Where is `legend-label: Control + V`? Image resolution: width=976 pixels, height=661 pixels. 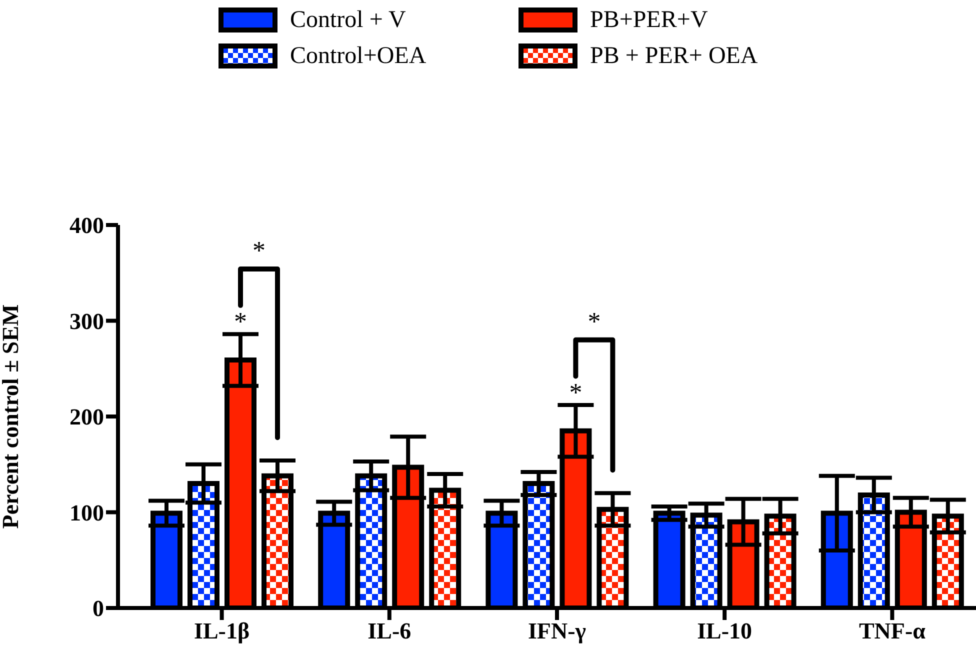
legend-label: Control + V is located at coordinates (348, 20).